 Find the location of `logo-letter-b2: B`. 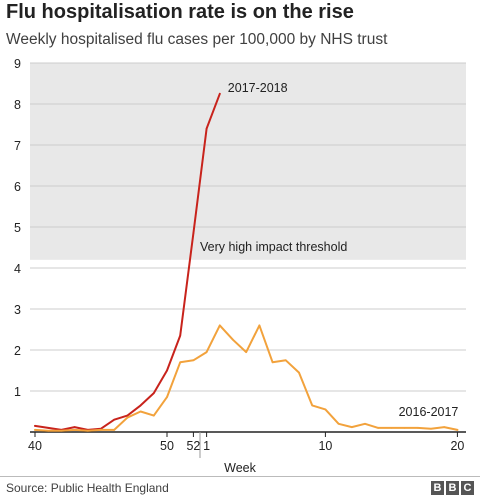

logo-letter-b2: B is located at coordinates (452, 488).